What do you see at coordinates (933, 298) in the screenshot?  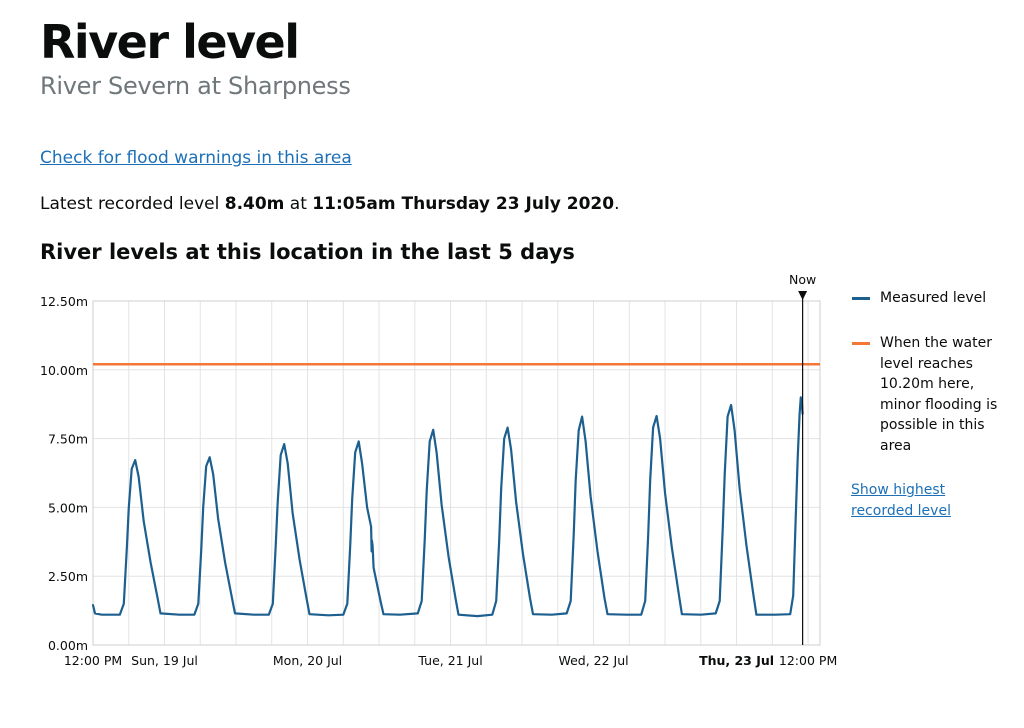 I see `legend-measured-label: Measured level` at bounding box center [933, 298].